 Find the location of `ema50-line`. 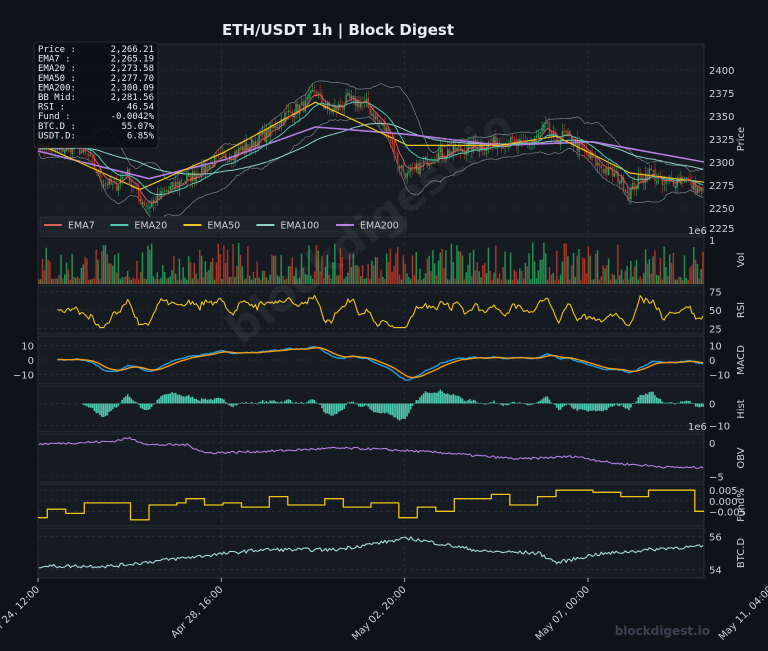

ema50-line is located at coordinates (371, 146).